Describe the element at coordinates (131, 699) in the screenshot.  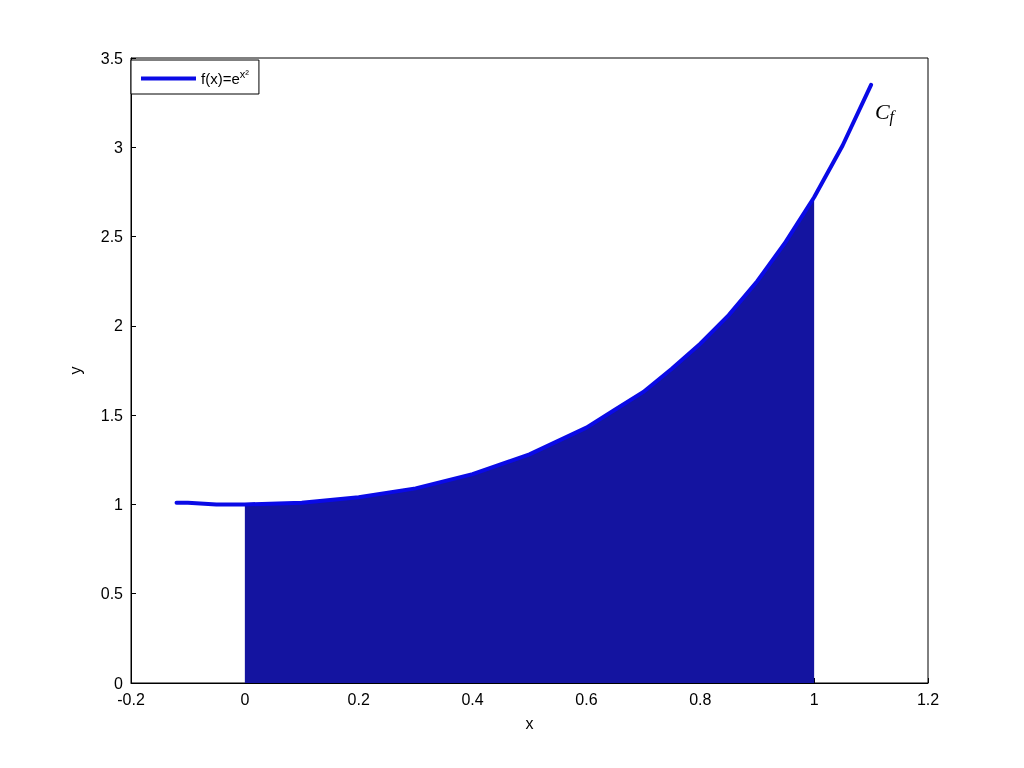
I see `x-tick-label: -0.2` at that location.